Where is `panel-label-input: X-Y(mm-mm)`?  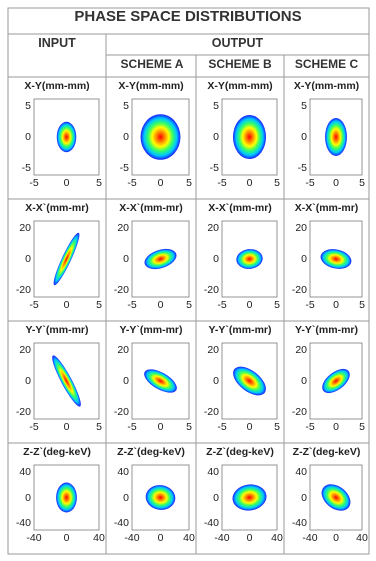 panel-label-input: X-Y(mm-mm) is located at coordinates (57, 86).